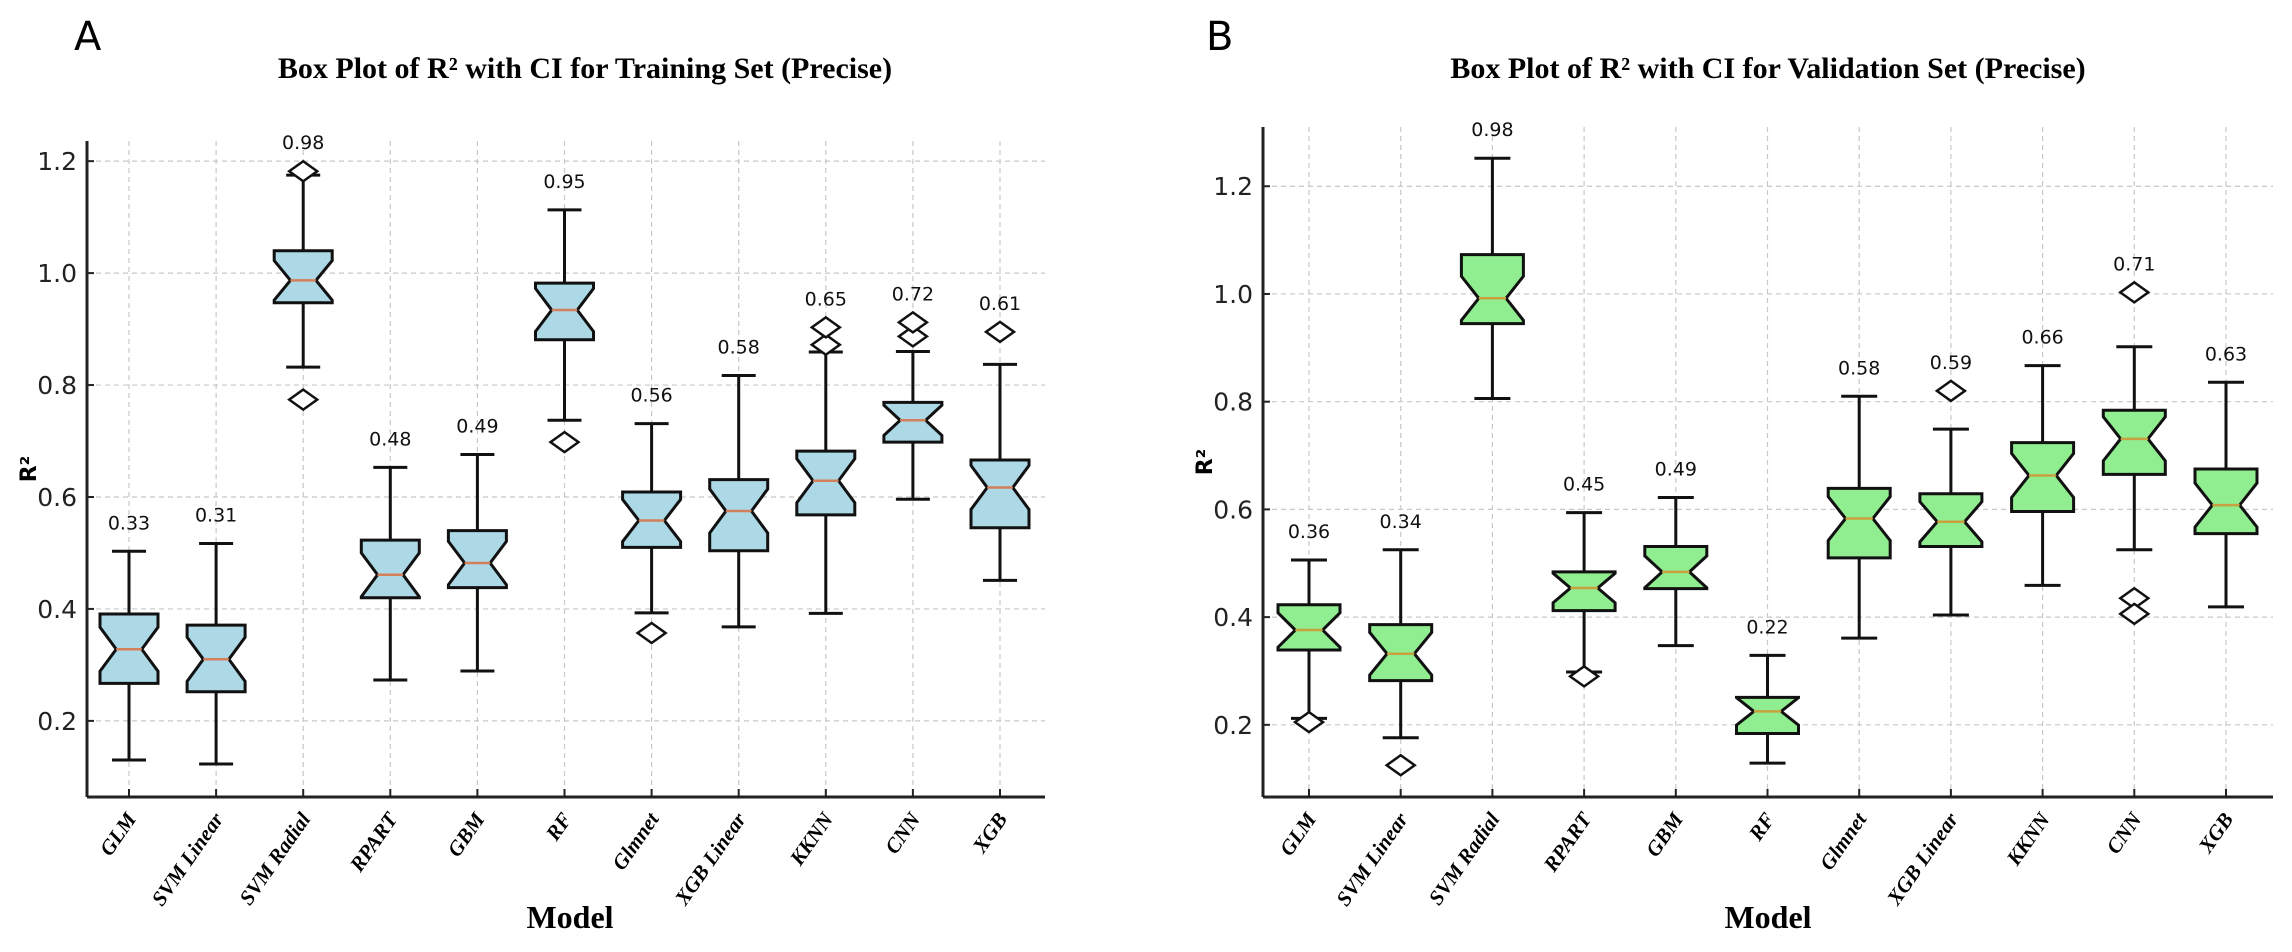 This screenshot has height=952, width=2292. Describe the element at coordinates (188, 858) in the screenshot. I see `x-tick-label: SVM Linear` at that location.